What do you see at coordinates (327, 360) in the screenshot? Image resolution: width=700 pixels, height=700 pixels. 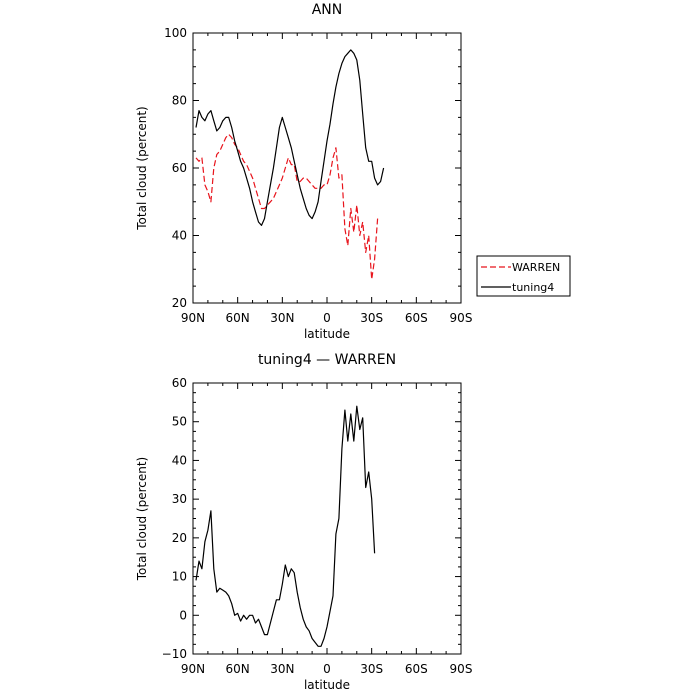 I see `chart-title: tuning4 — WARREN` at bounding box center [327, 360].